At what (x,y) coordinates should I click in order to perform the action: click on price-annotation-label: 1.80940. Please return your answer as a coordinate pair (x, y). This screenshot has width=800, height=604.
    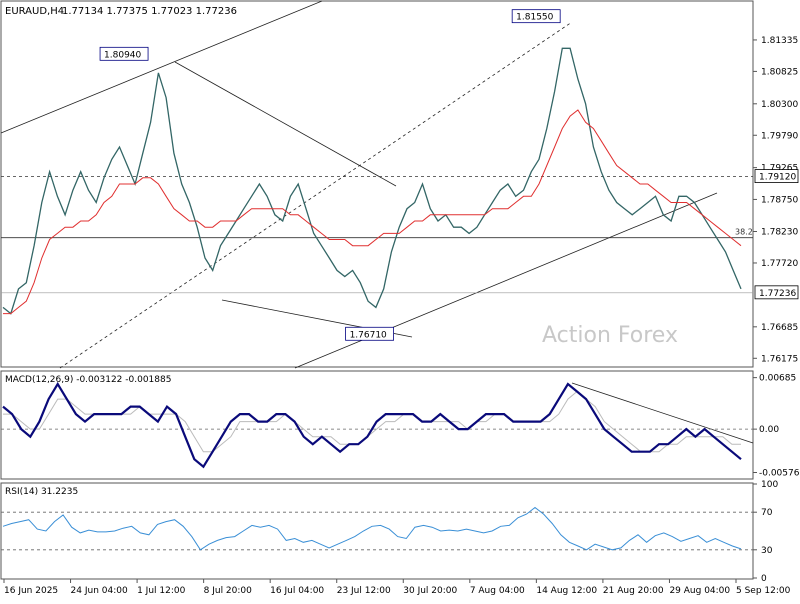
    Looking at the image, I should click on (122, 55).